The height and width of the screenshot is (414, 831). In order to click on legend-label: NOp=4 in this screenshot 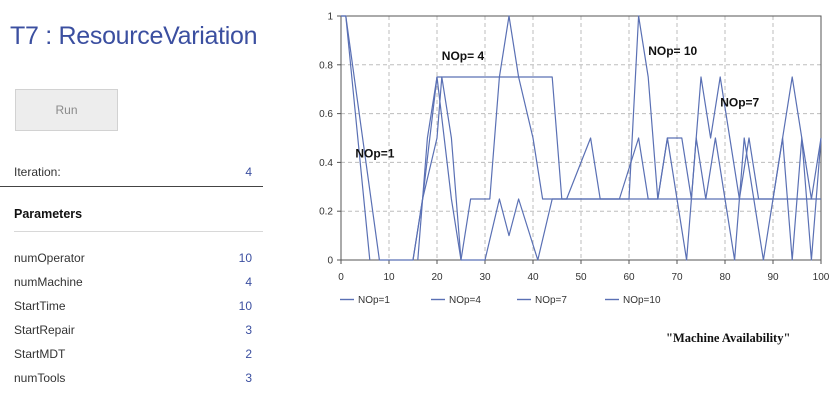, I will do `click(465, 300)`.